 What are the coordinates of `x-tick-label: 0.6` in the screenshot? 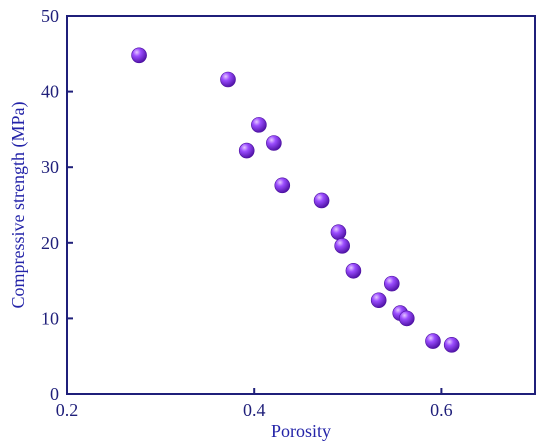 It's located at (441, 410).